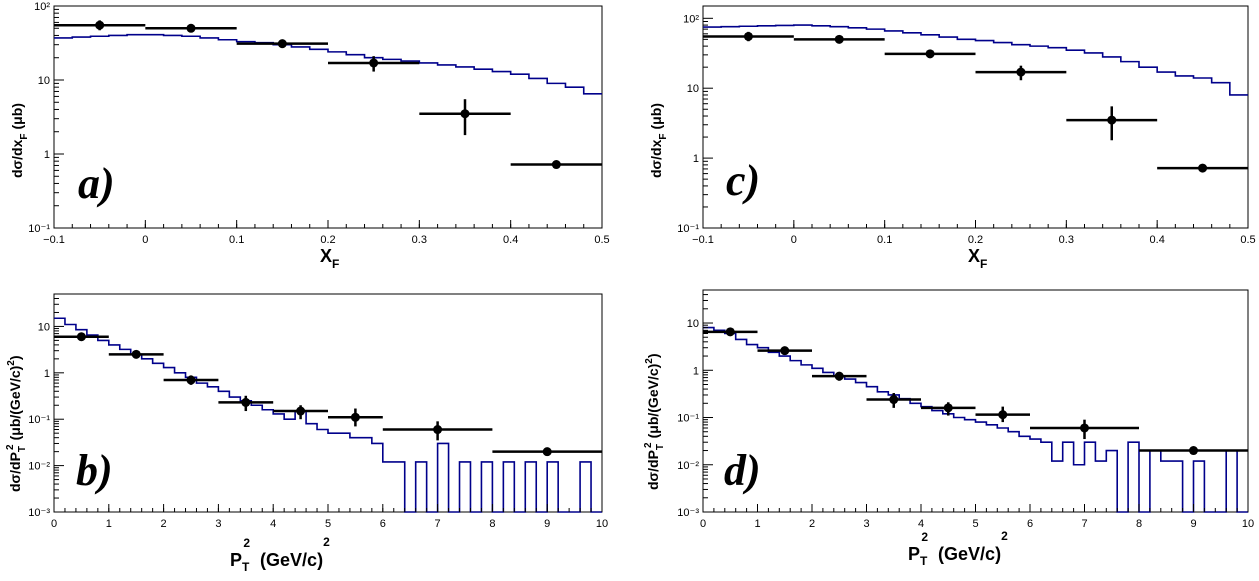 The width and height of the screenshot is (1259, 581). Describe the element at coordinates (1030, 524) in the screenshot. I see `x-tick-label: 6` at that location.